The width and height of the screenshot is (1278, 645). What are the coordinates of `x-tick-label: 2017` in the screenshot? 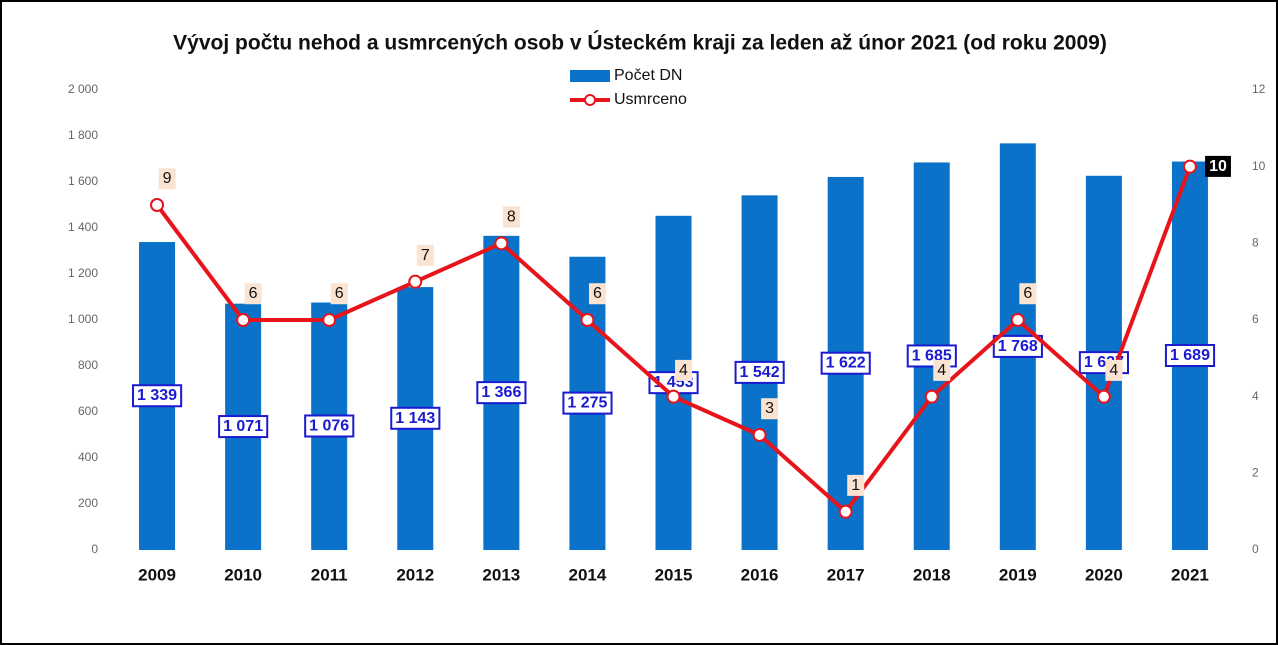 It's located at (846, 574).